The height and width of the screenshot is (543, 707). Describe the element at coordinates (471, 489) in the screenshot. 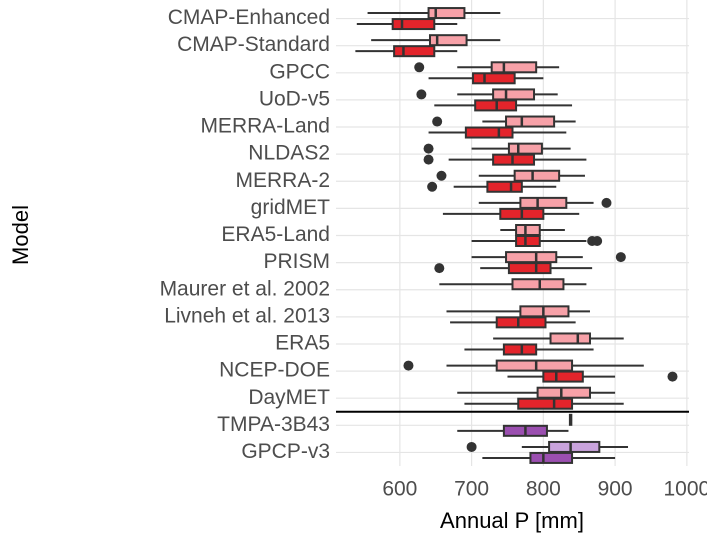

I see `x-tick-label: 700` at that location.